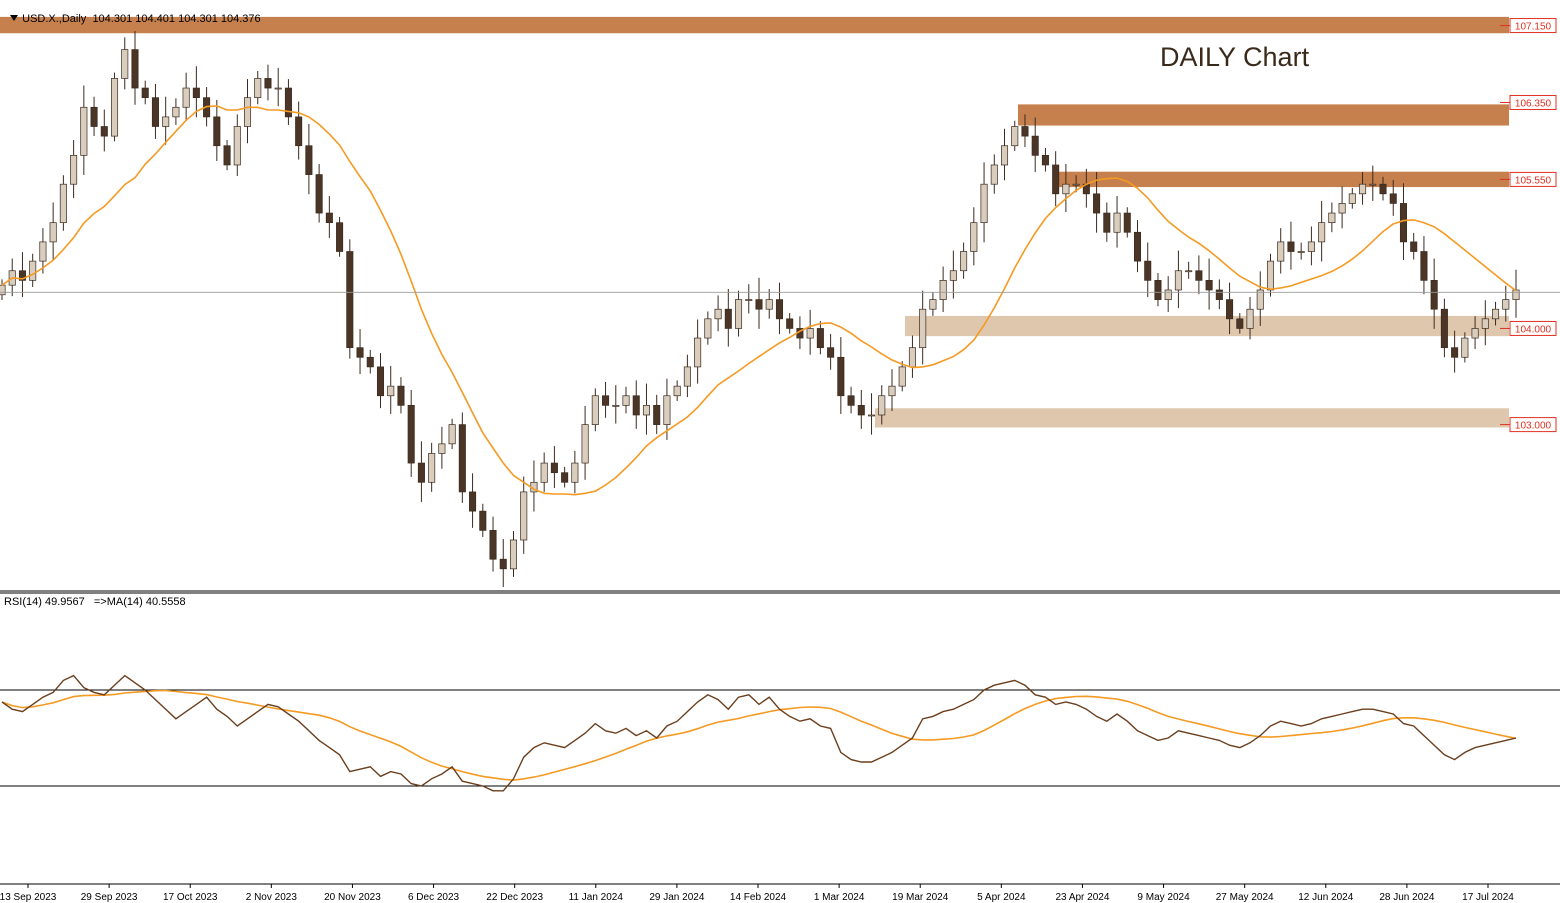 The height and width of the screenshot is (903, 1560). What do you see at coordinates (1488, 897) in the screenshot?
I see `x-tick-label: 17 Jul 2024` at bounding box center [1488, 897].